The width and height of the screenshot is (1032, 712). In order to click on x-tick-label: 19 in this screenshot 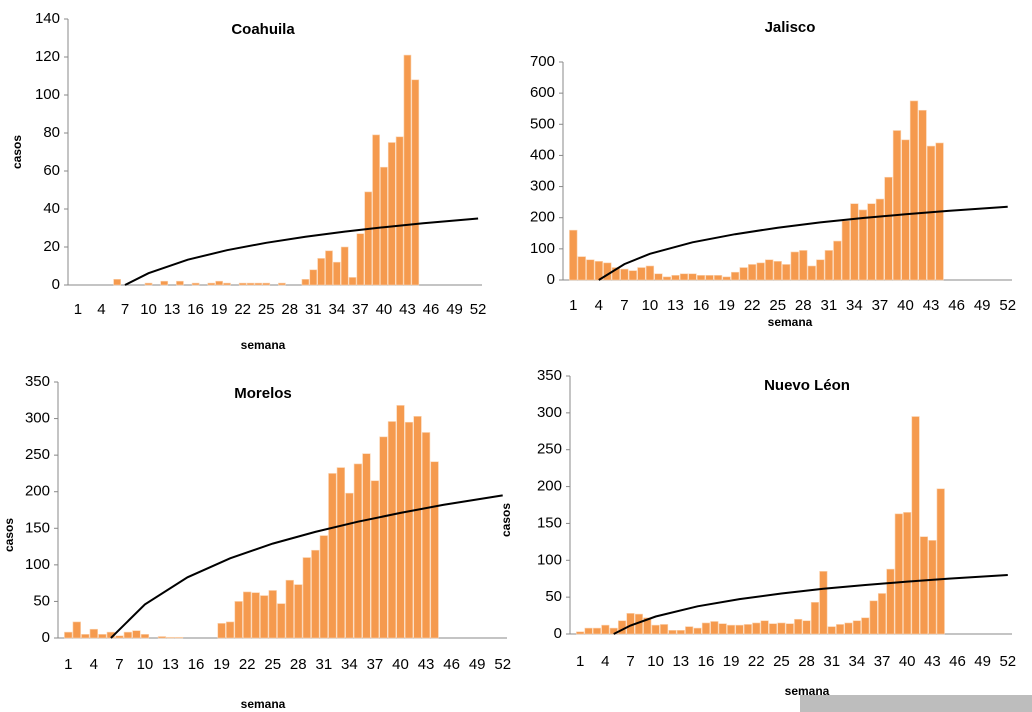, I will do `click(219, 309)`.